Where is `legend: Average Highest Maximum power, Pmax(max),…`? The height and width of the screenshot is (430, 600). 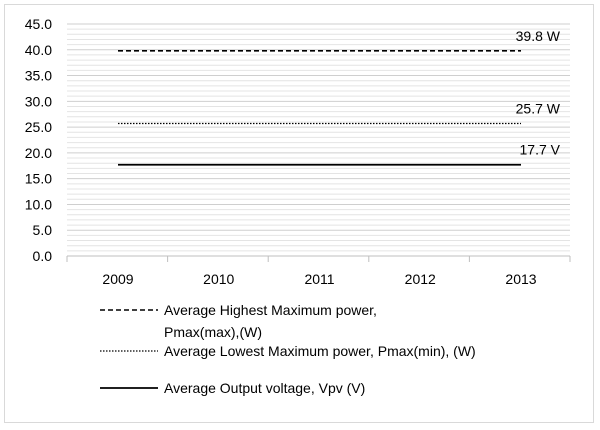 legend: Average Highest Maximum power, Pmax(max),… is located at coordinates (288, 349).